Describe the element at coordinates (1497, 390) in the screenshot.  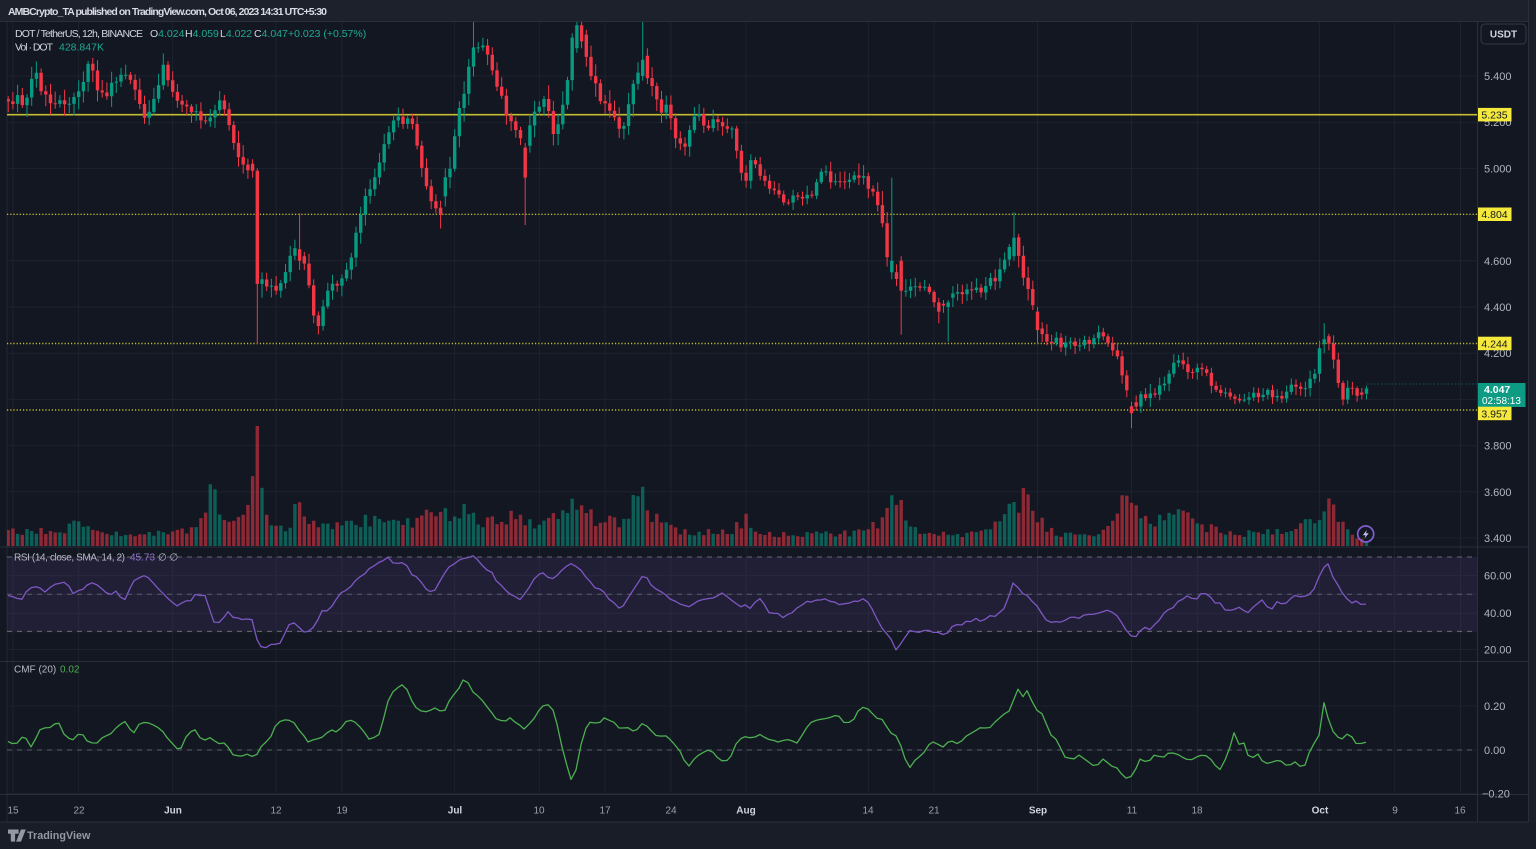
I see `svg-text: 4.047` at that location.